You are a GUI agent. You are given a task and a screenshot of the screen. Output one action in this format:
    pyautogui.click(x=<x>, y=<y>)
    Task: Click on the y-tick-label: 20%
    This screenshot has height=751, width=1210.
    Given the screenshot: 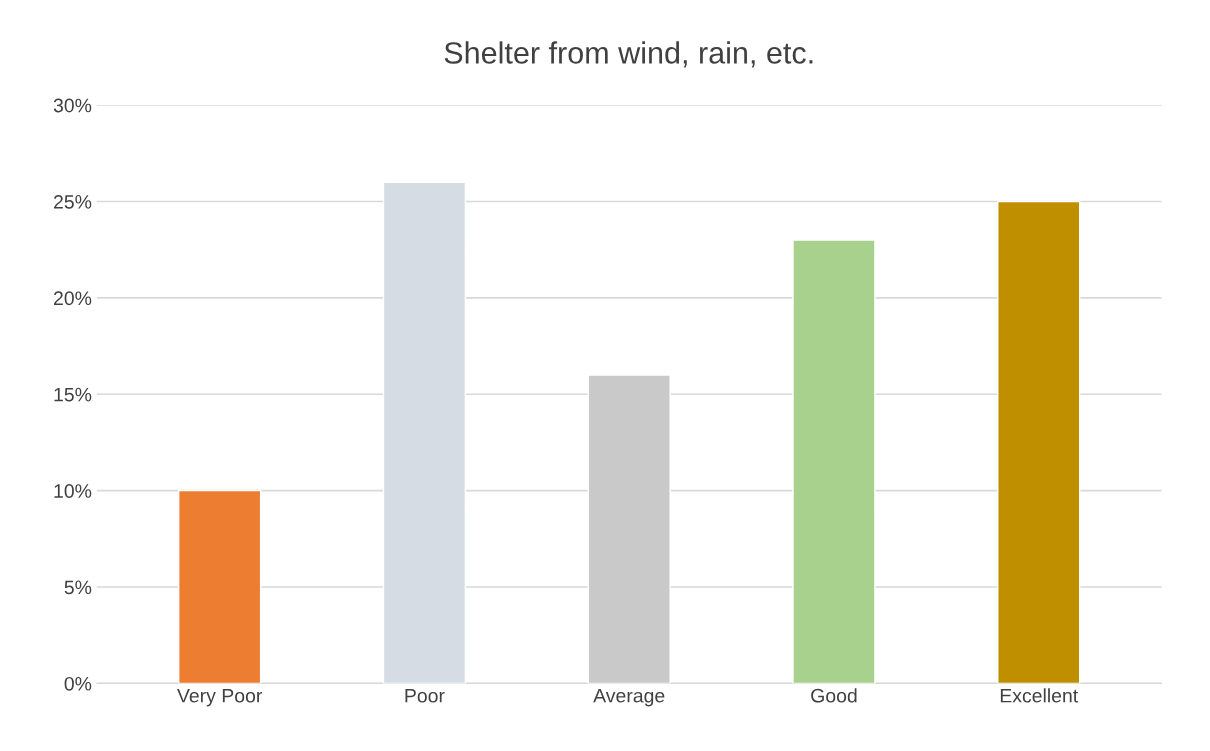 What is the action you would take?
    pyautogui.click(x=73, y=298)
    